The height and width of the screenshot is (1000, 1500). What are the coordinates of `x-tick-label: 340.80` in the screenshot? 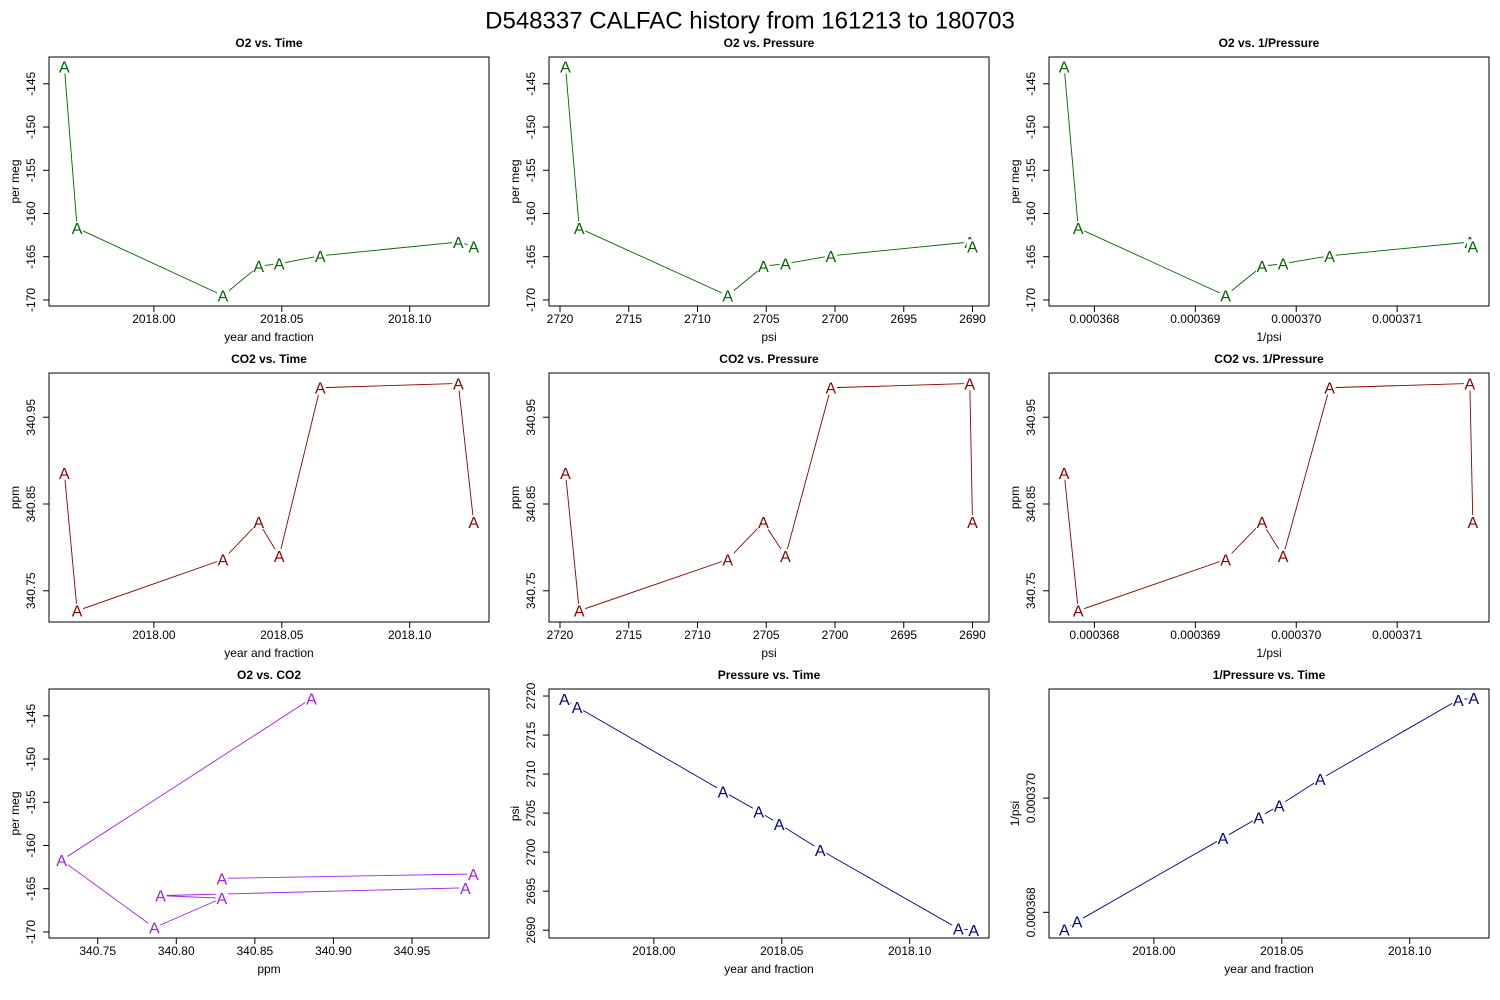 It's located at (176, 951).